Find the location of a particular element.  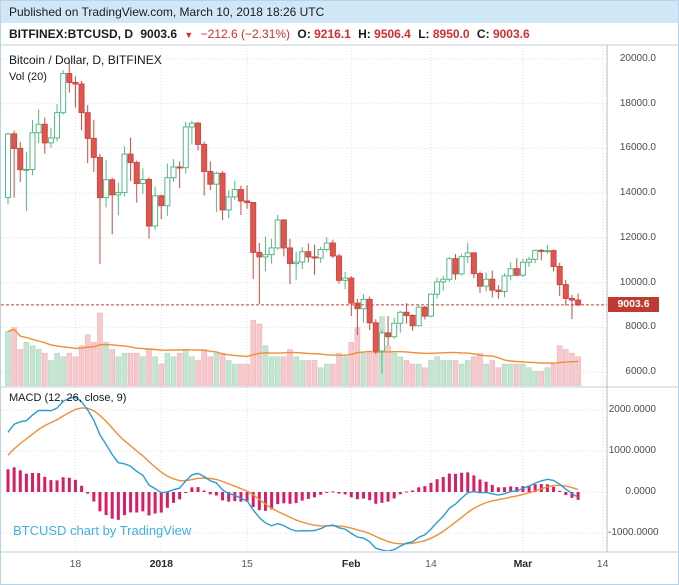

macd-axis-tick: 1000.0000 is located at coordinates (632, 450).